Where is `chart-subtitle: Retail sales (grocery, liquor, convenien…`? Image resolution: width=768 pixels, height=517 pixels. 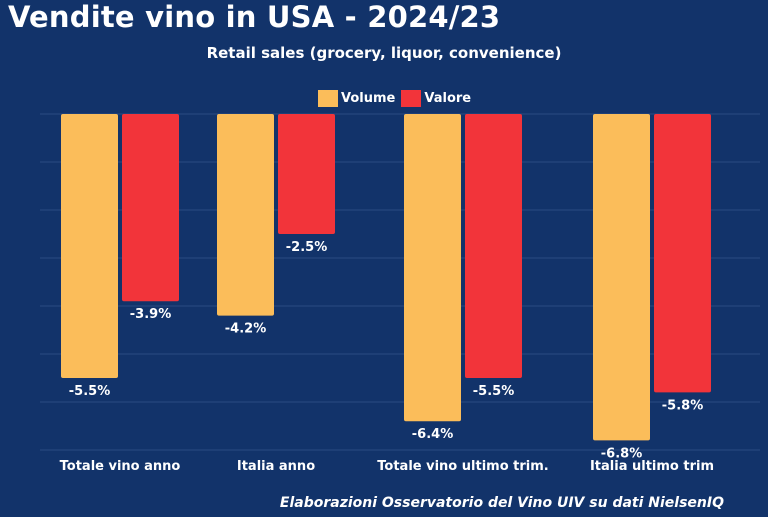
chart-subtitle: Retail sales (grocery, liquor, convenien… is located at coordinates (384, 53).